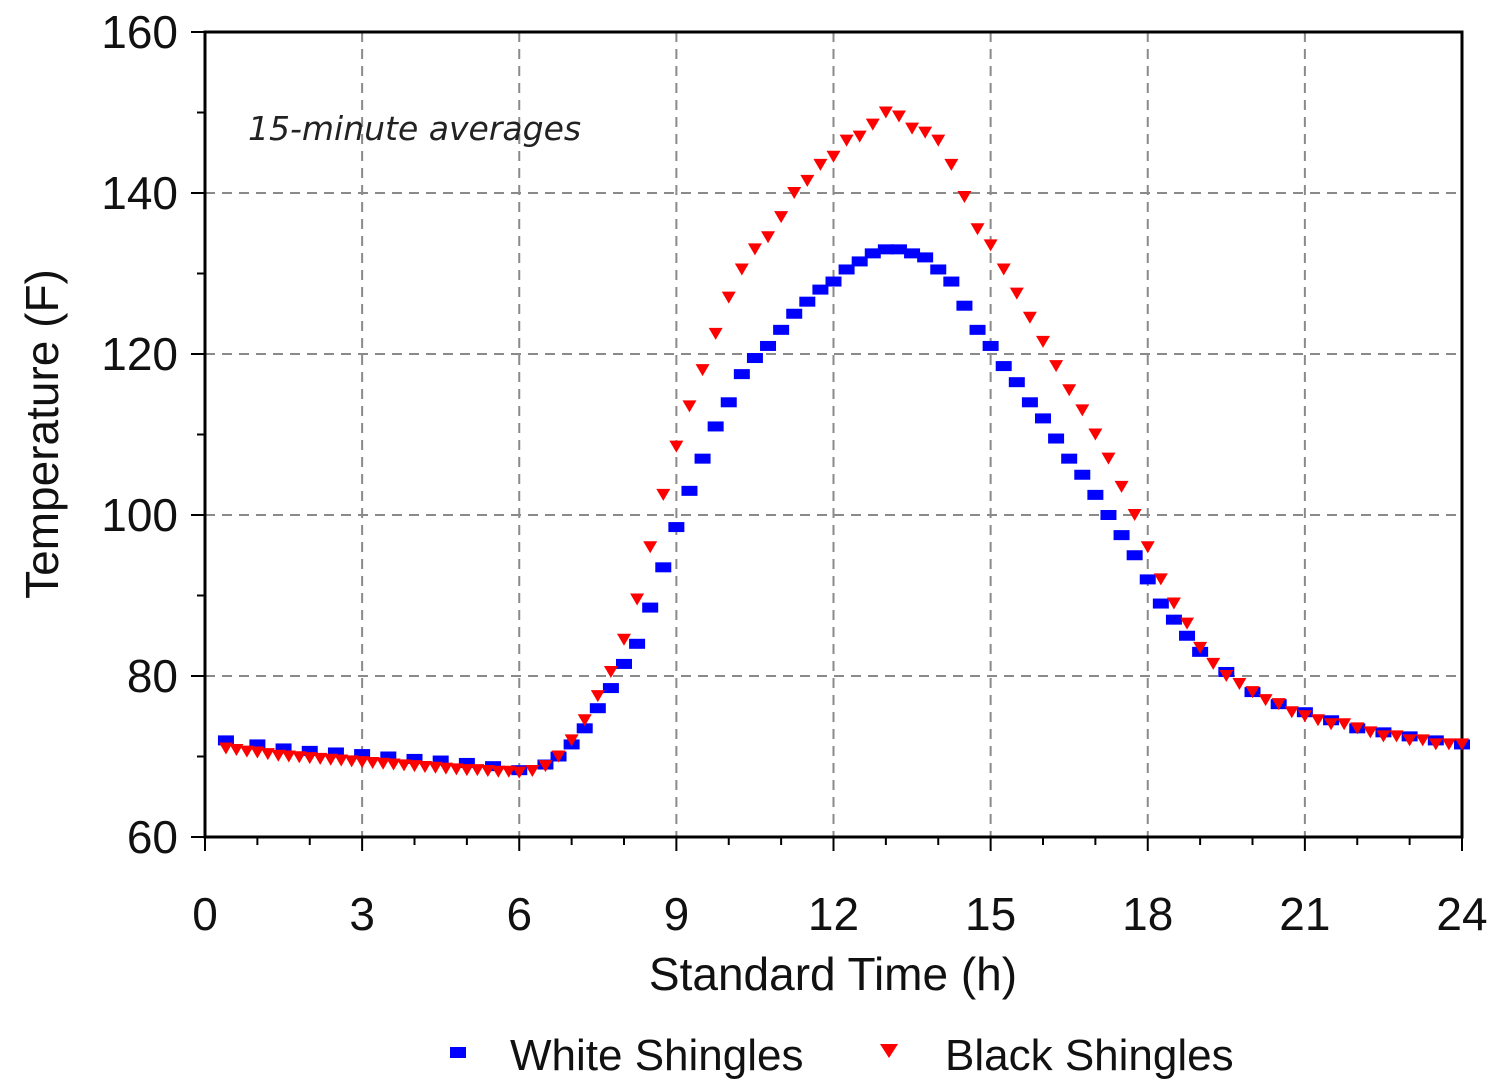  Describe the element at coordinates (1147, 914) in the screenshot. I see `x-tick-label: 18` at that location.